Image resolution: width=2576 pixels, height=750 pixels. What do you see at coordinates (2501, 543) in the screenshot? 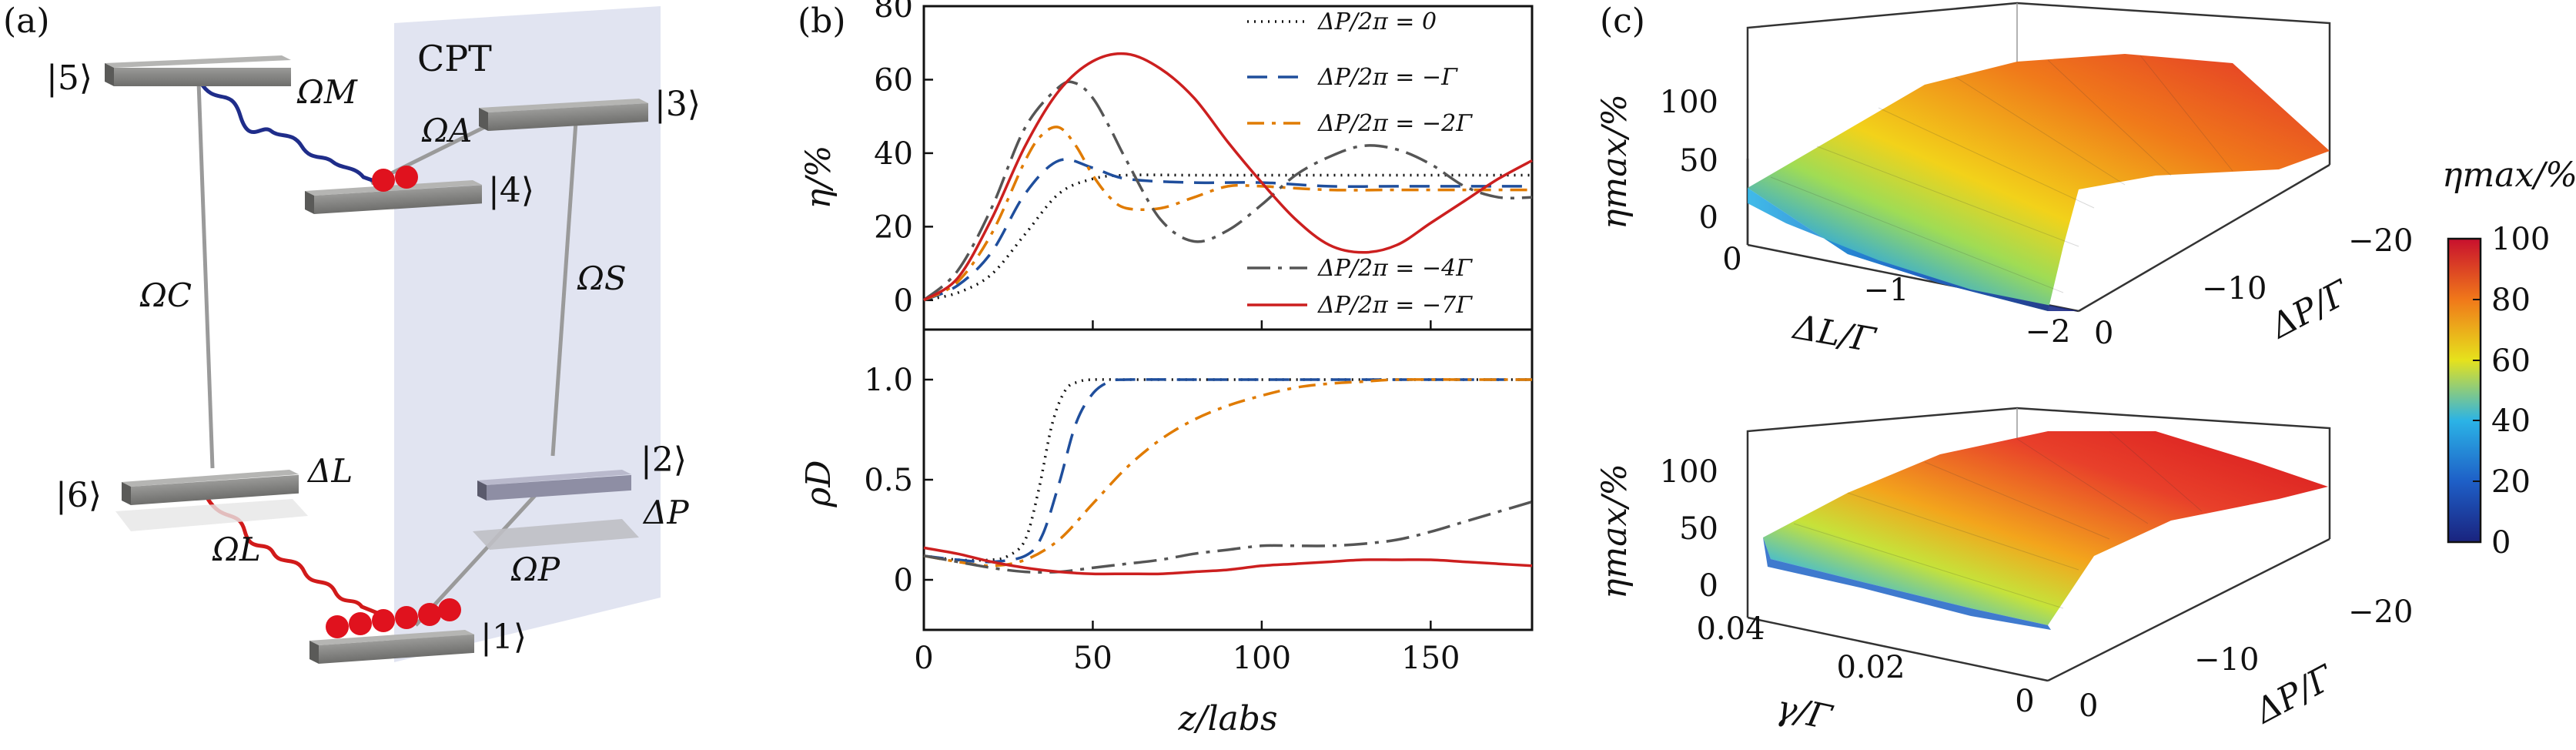
I see `colorbar-tick-0: 0` at bounding box center [2501, 543].